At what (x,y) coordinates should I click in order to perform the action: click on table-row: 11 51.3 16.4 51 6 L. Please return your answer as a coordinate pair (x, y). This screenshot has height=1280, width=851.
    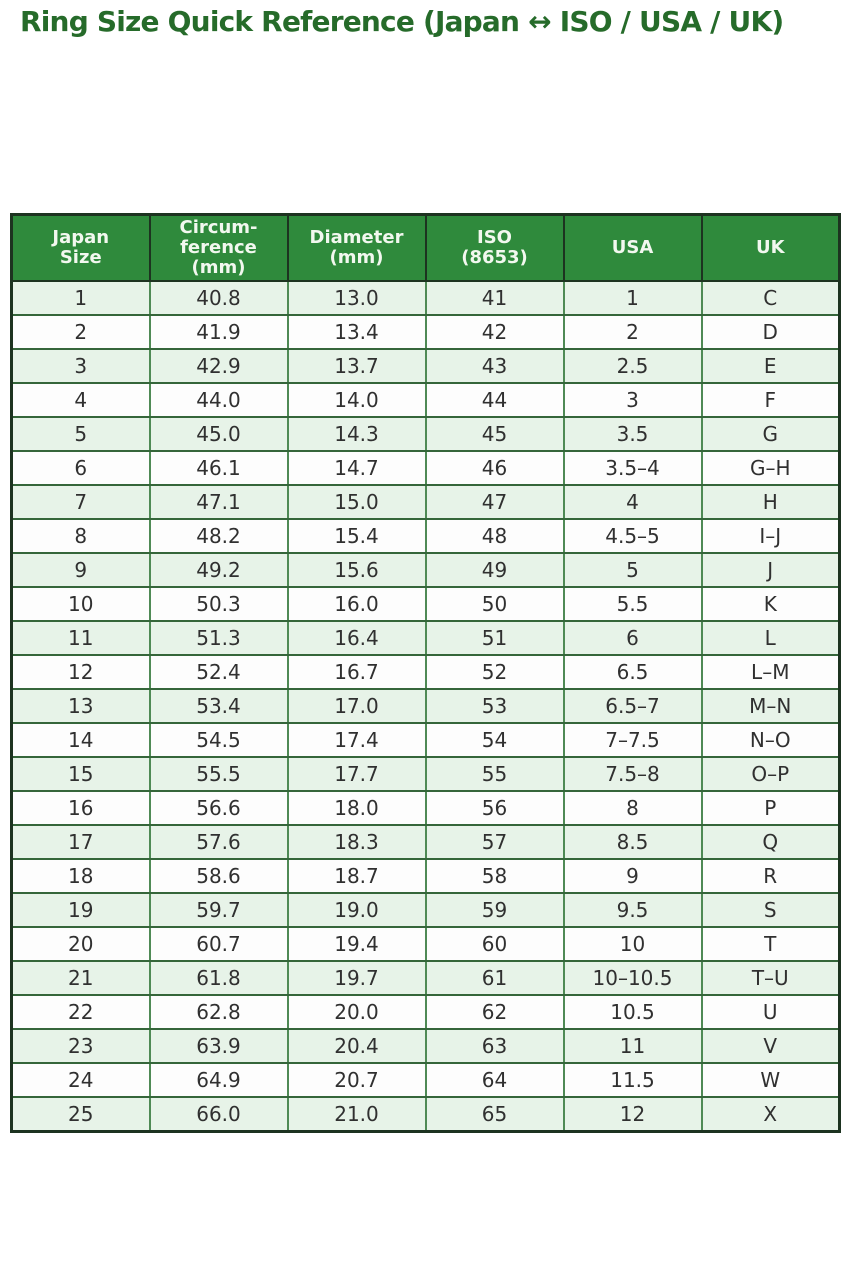
    Looking at the image, I should click on (425, 638).